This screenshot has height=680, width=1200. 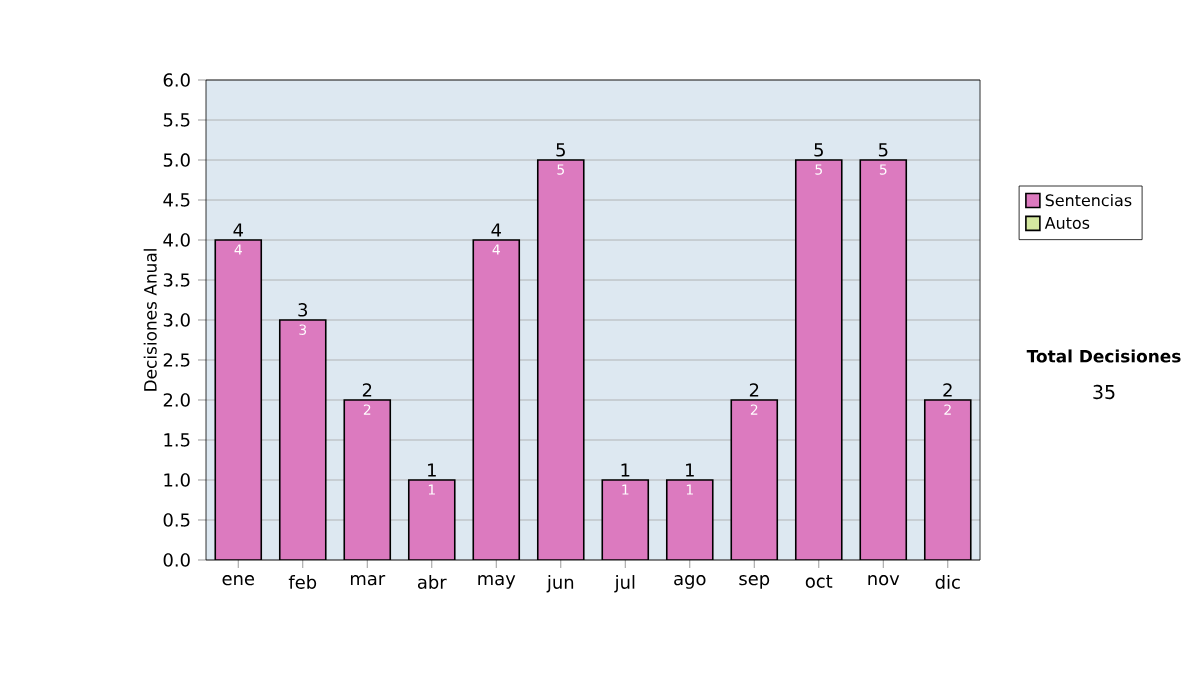 What do you see at coordinates (176, 80) in the screenshot?
I see `y-tick-label: 6.0` at bounding box center [176, 80].